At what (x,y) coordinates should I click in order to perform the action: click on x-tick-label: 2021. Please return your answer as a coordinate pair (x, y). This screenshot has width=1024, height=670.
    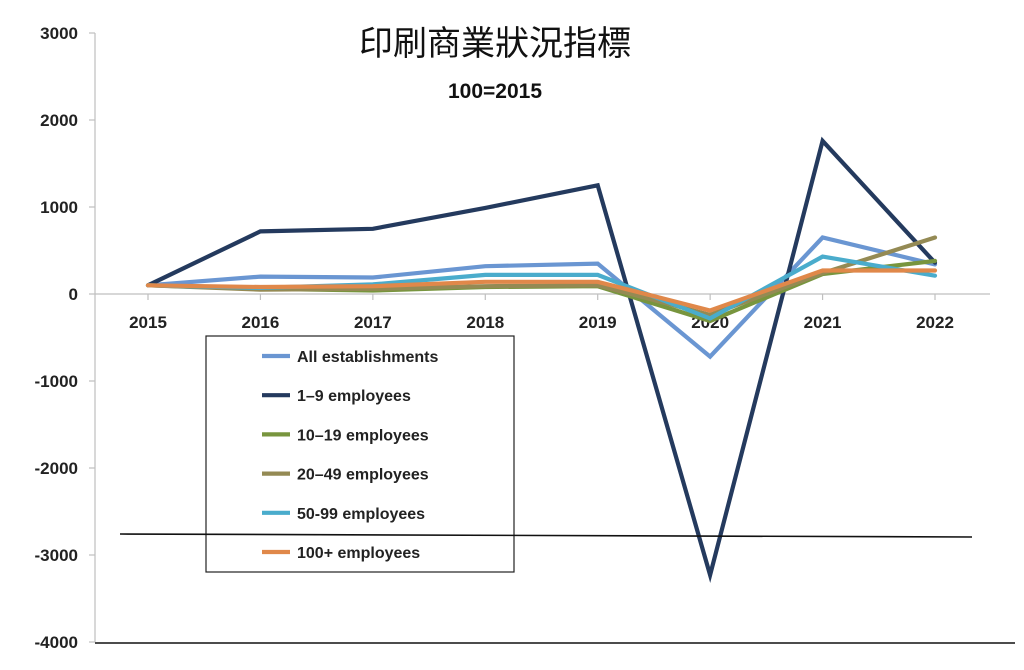
    Looking at the image, I should click on (823, 322).